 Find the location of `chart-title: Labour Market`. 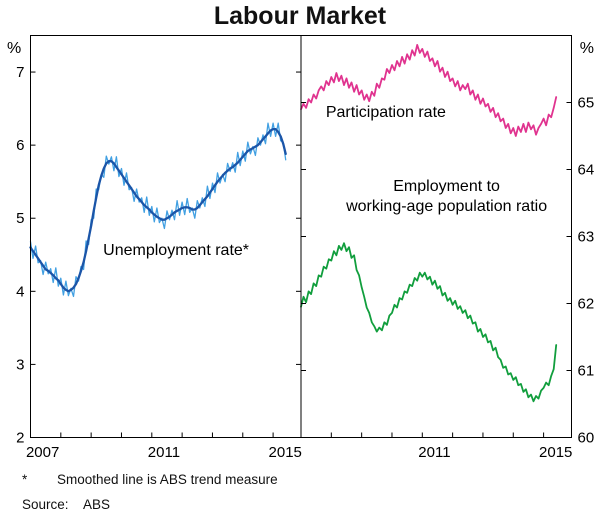

chart-title: Labour Market is located at coordinates (300, 16).